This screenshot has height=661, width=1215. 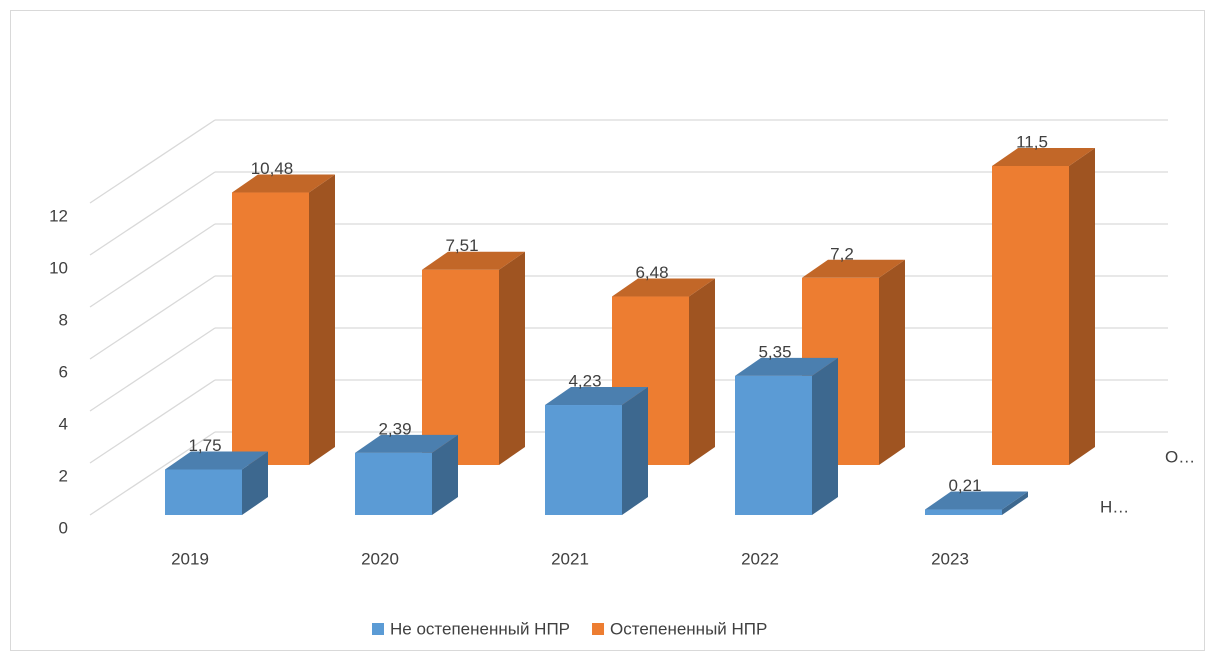 What do you see at coordinates (63, 371) in the screenshot?
I see `y-tick-label: 6` at bounding box center [63, 371].